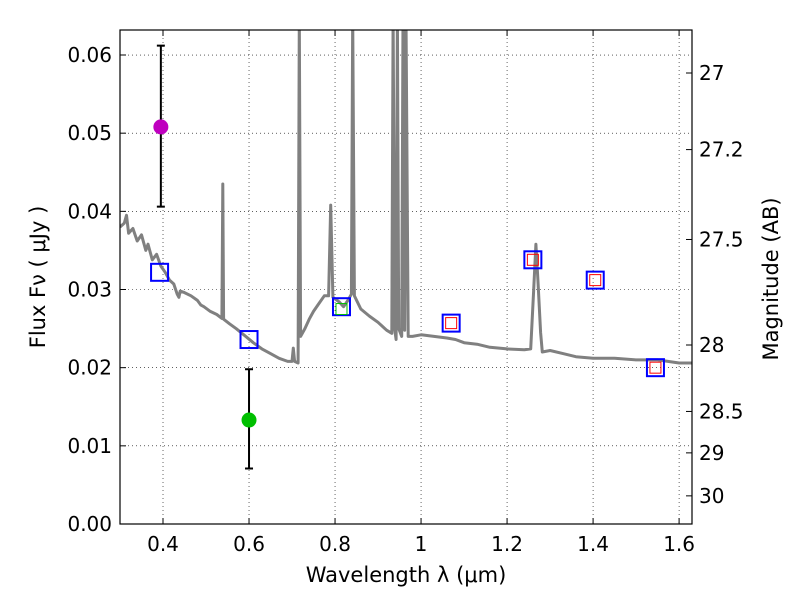 This screenshot has height=600, width=800. Describe the element at coordinates (711, 73) in the screenshot. I see `right-y-tick-label: 27` at that location.